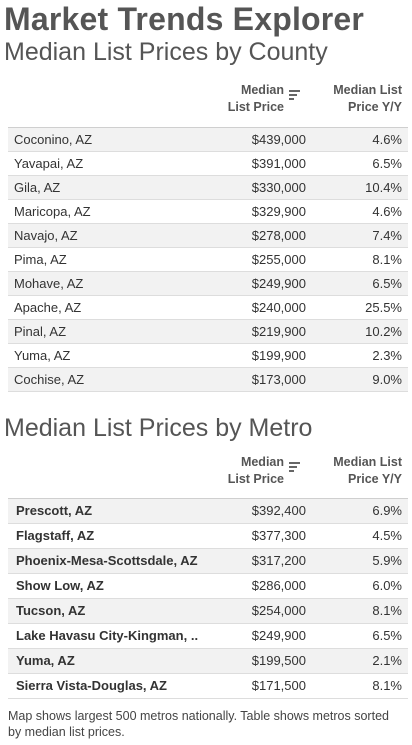  What do you see at coordinates (208, 236) in the screenshot?
I see `table-row: Navajo, AZ $278,000 7.4%` at bounding box center [208, 236].